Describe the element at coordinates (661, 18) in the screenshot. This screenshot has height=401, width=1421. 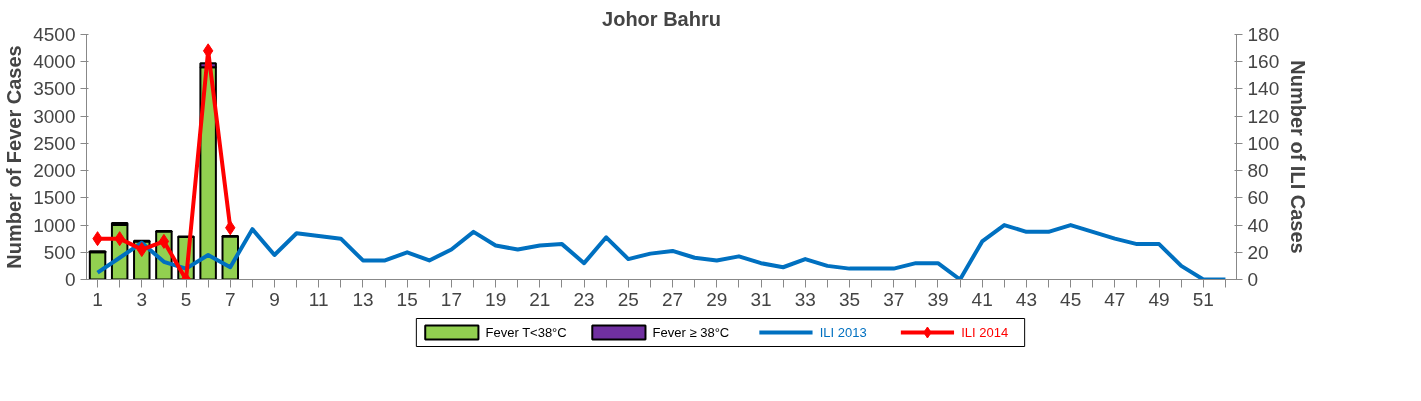
I see `chart-title: Johor Bahru` at that location.